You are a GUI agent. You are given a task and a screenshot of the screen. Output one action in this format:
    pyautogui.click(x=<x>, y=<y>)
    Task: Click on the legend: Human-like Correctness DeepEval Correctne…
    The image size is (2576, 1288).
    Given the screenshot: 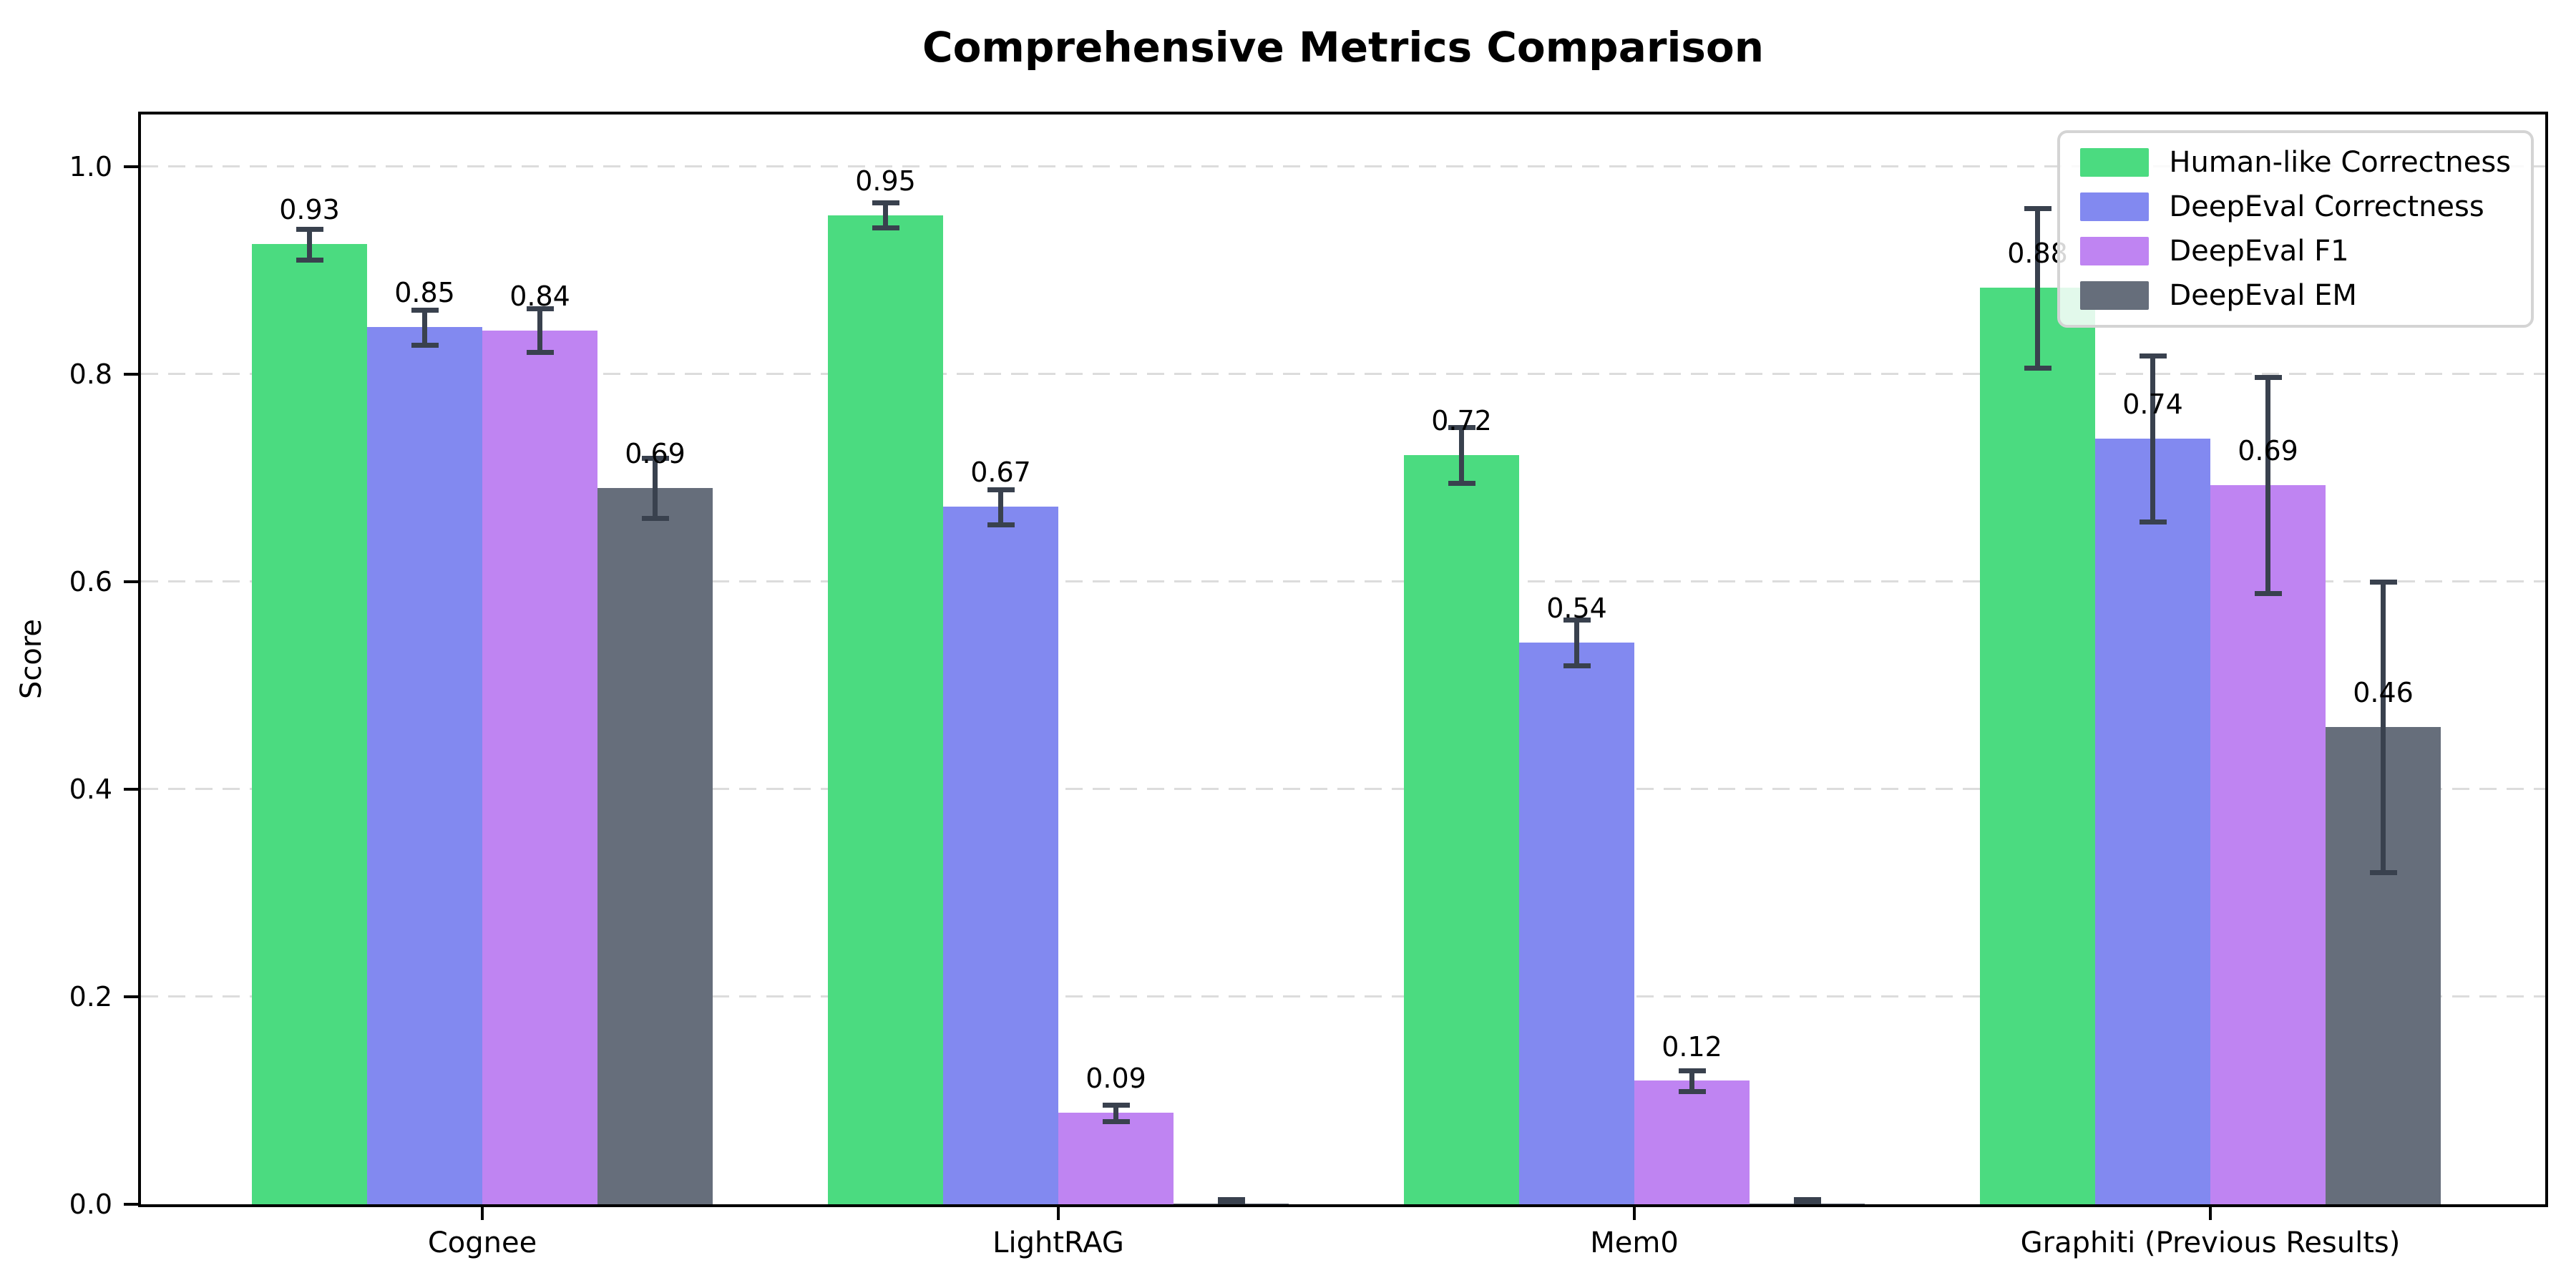 What is the action you would take?
    pyautogui.click(x=2295, y=229)
    